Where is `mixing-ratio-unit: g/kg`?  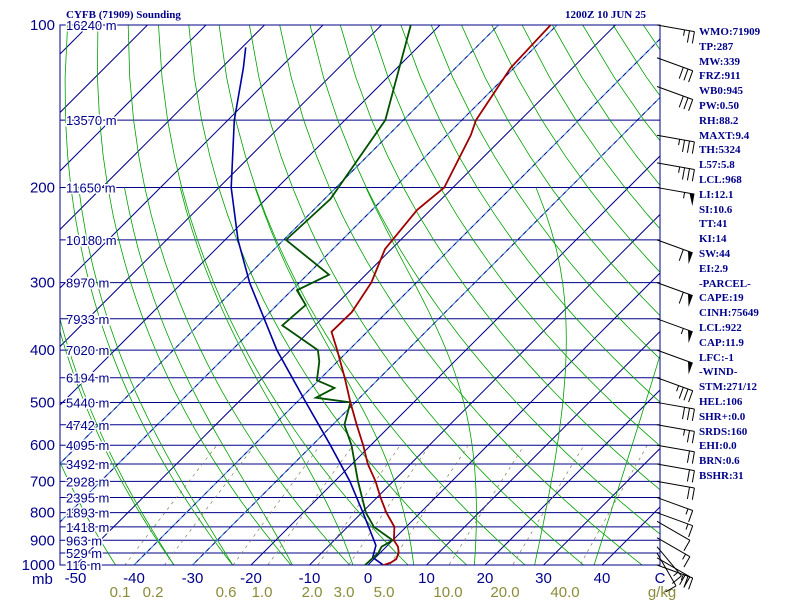 mixing-ratio-unit: g/kg is located at coordinates (662, 592).